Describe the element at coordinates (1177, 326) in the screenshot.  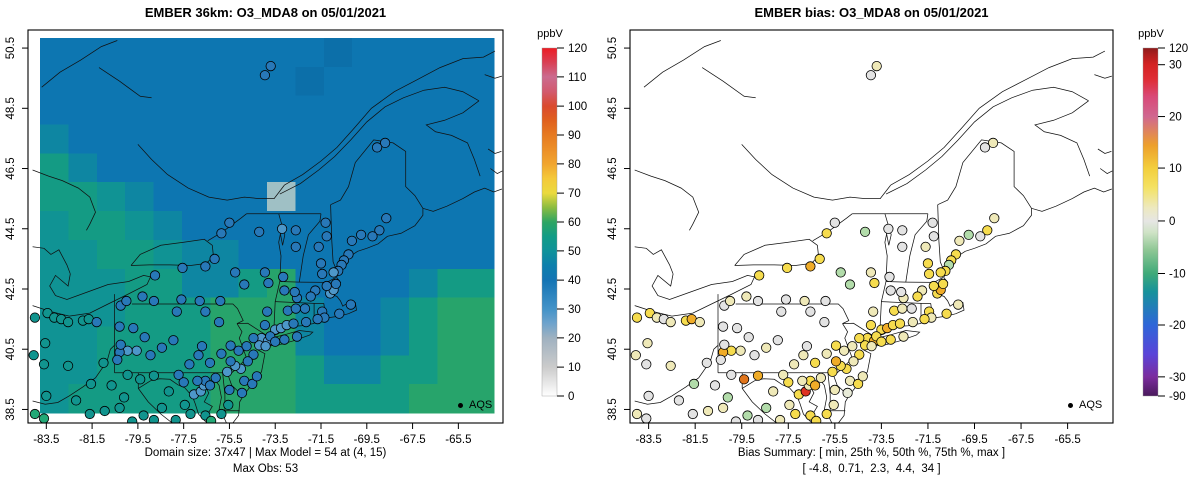
I see `svg-text: -20` at that location.